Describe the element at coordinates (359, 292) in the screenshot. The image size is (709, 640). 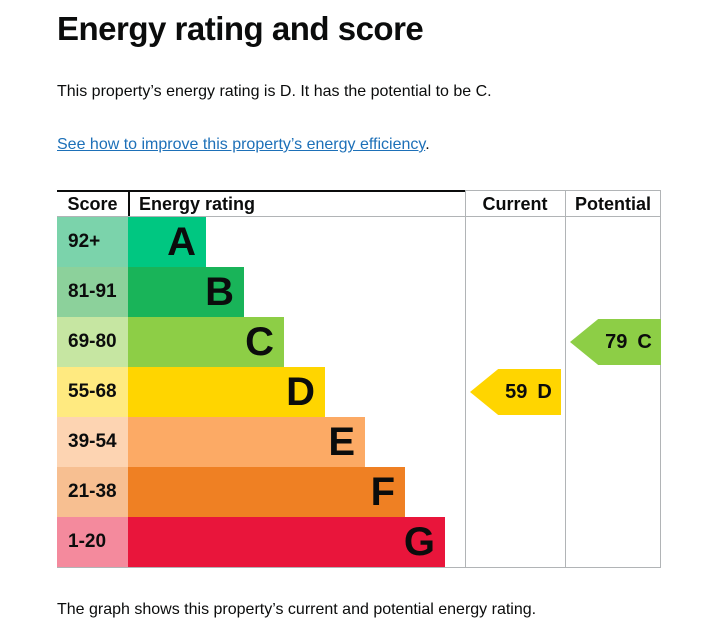
I see `band-row-b: 81-91 B` at that location.